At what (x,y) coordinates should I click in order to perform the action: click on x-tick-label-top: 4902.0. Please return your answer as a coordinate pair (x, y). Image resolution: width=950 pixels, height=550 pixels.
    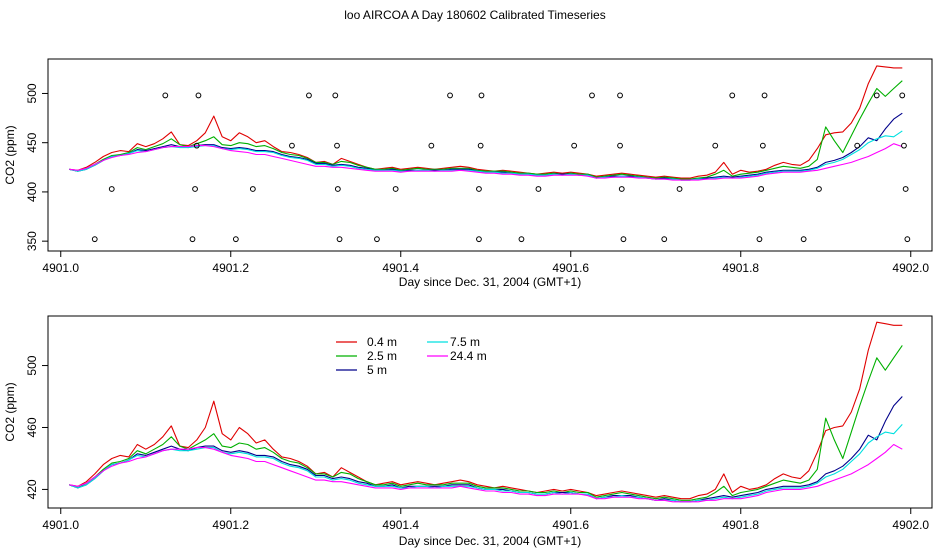
    Looking at the image, I should click on (910, 268).